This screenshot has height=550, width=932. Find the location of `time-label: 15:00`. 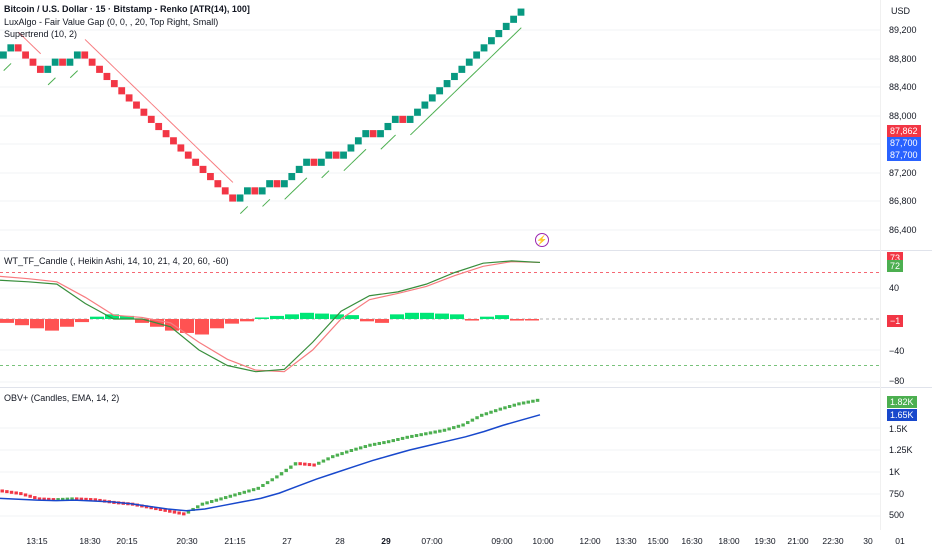

time-label: 15:00 is located at coordinates (658, 541).